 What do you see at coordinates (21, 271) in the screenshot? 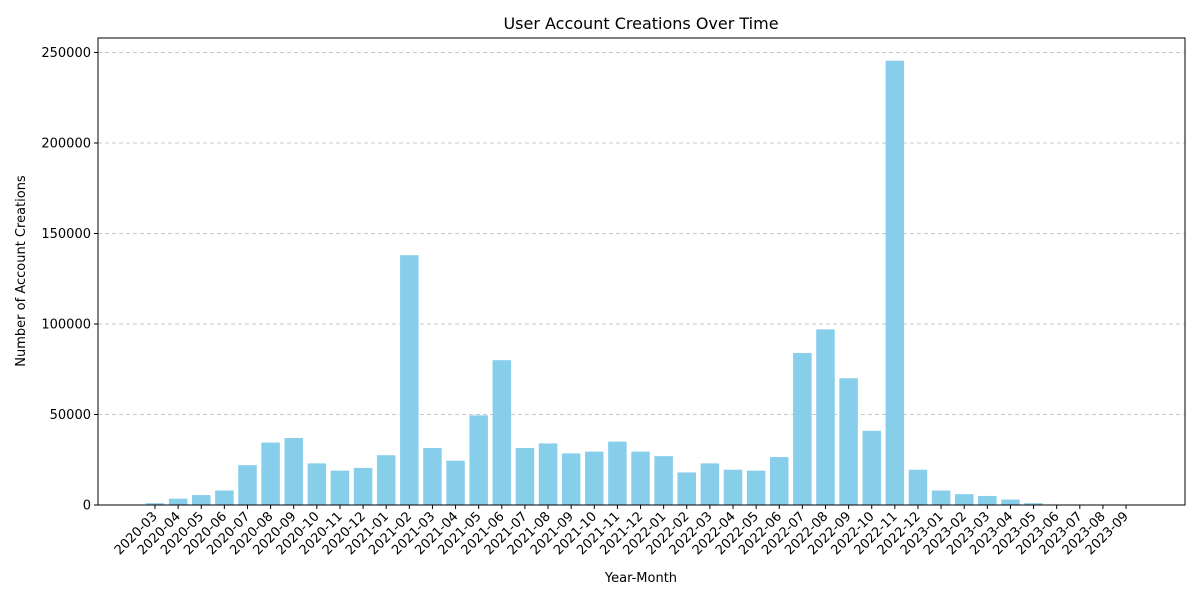
I see `y-axis-label: Number of Account Creations` at bounding box center [21, 271].